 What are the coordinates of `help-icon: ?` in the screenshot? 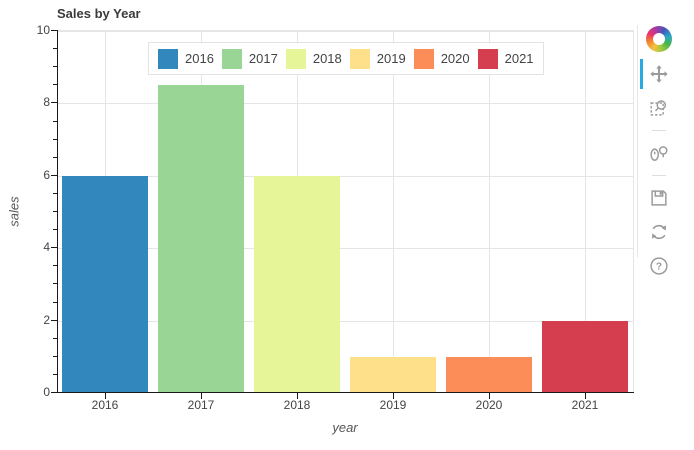 It's located at (659, 266).